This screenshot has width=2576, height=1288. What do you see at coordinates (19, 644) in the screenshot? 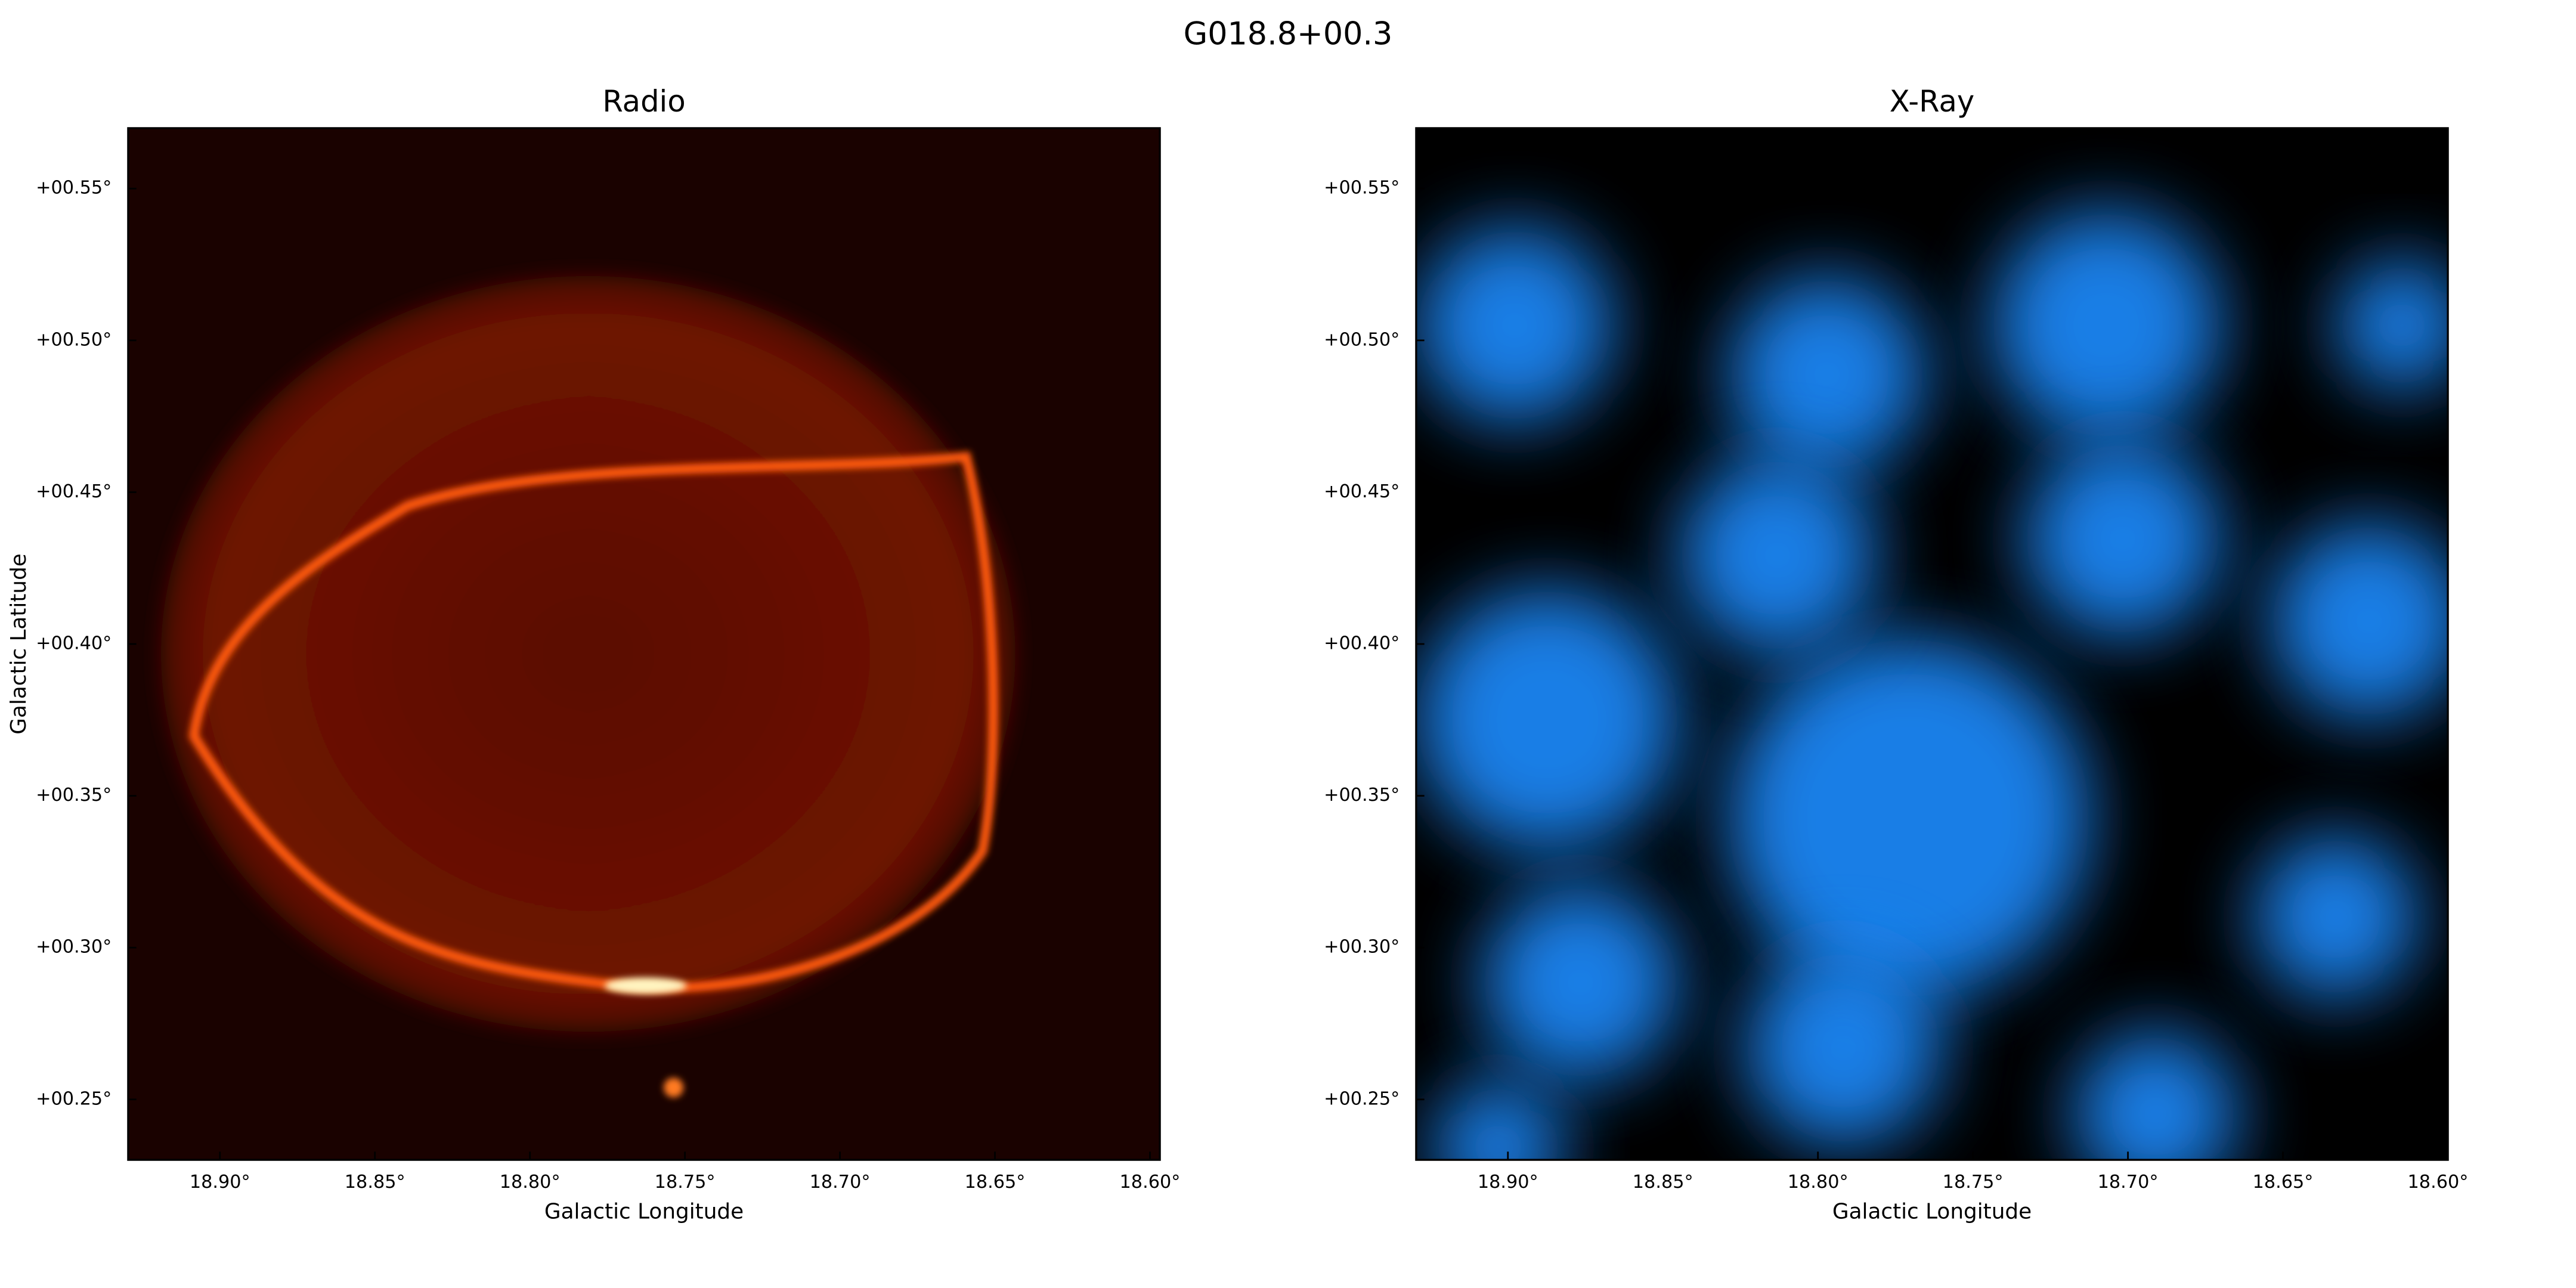
I see `y-axis-label: Galactic Latitude` at bounding box center [19, 644].